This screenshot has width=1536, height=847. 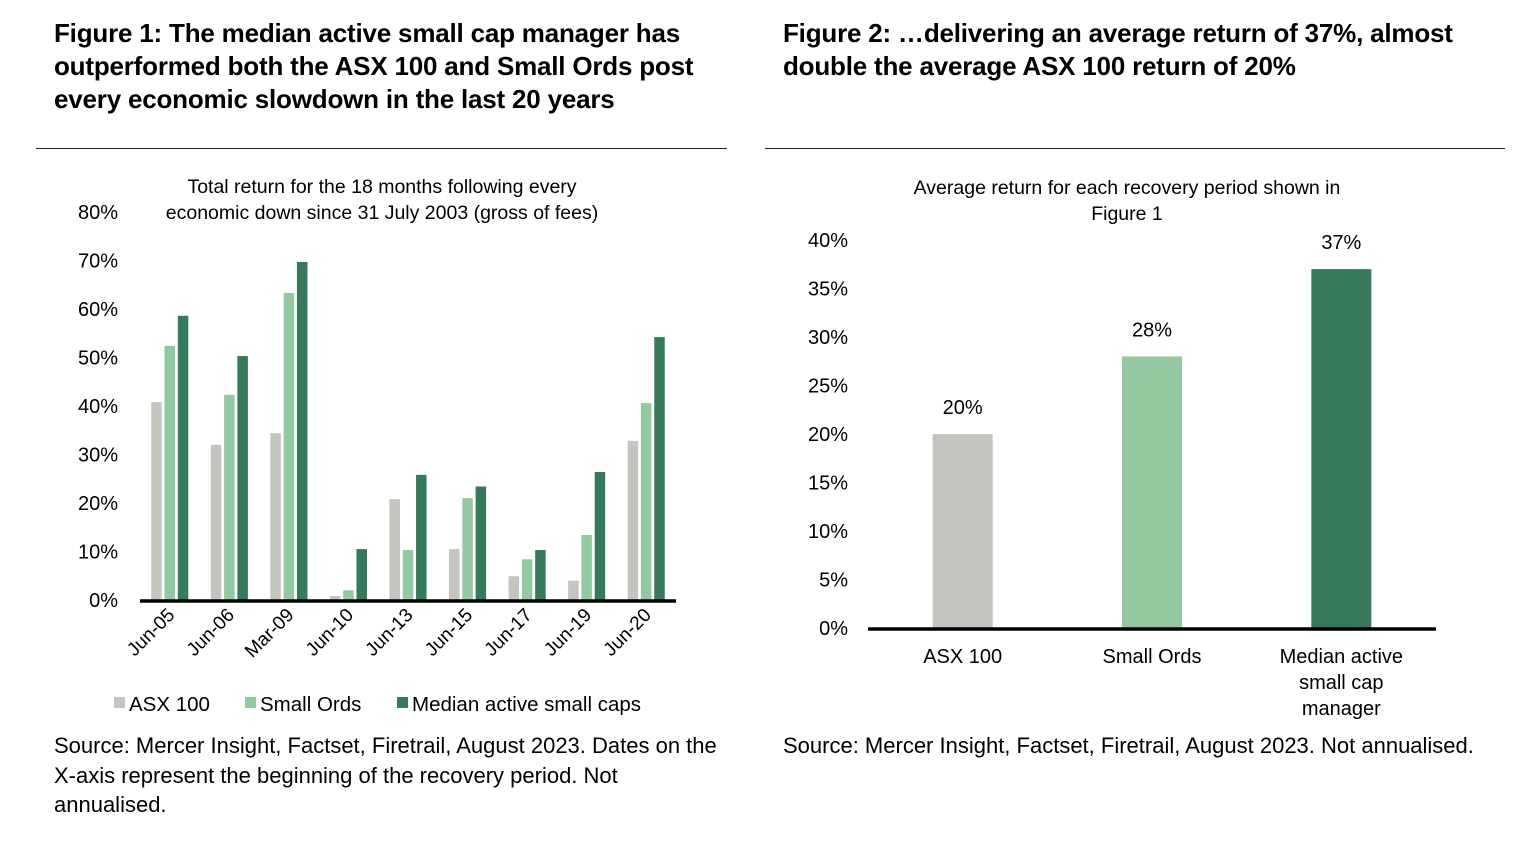 I want to click on data-label: 20%, so click(x=963, y=408).